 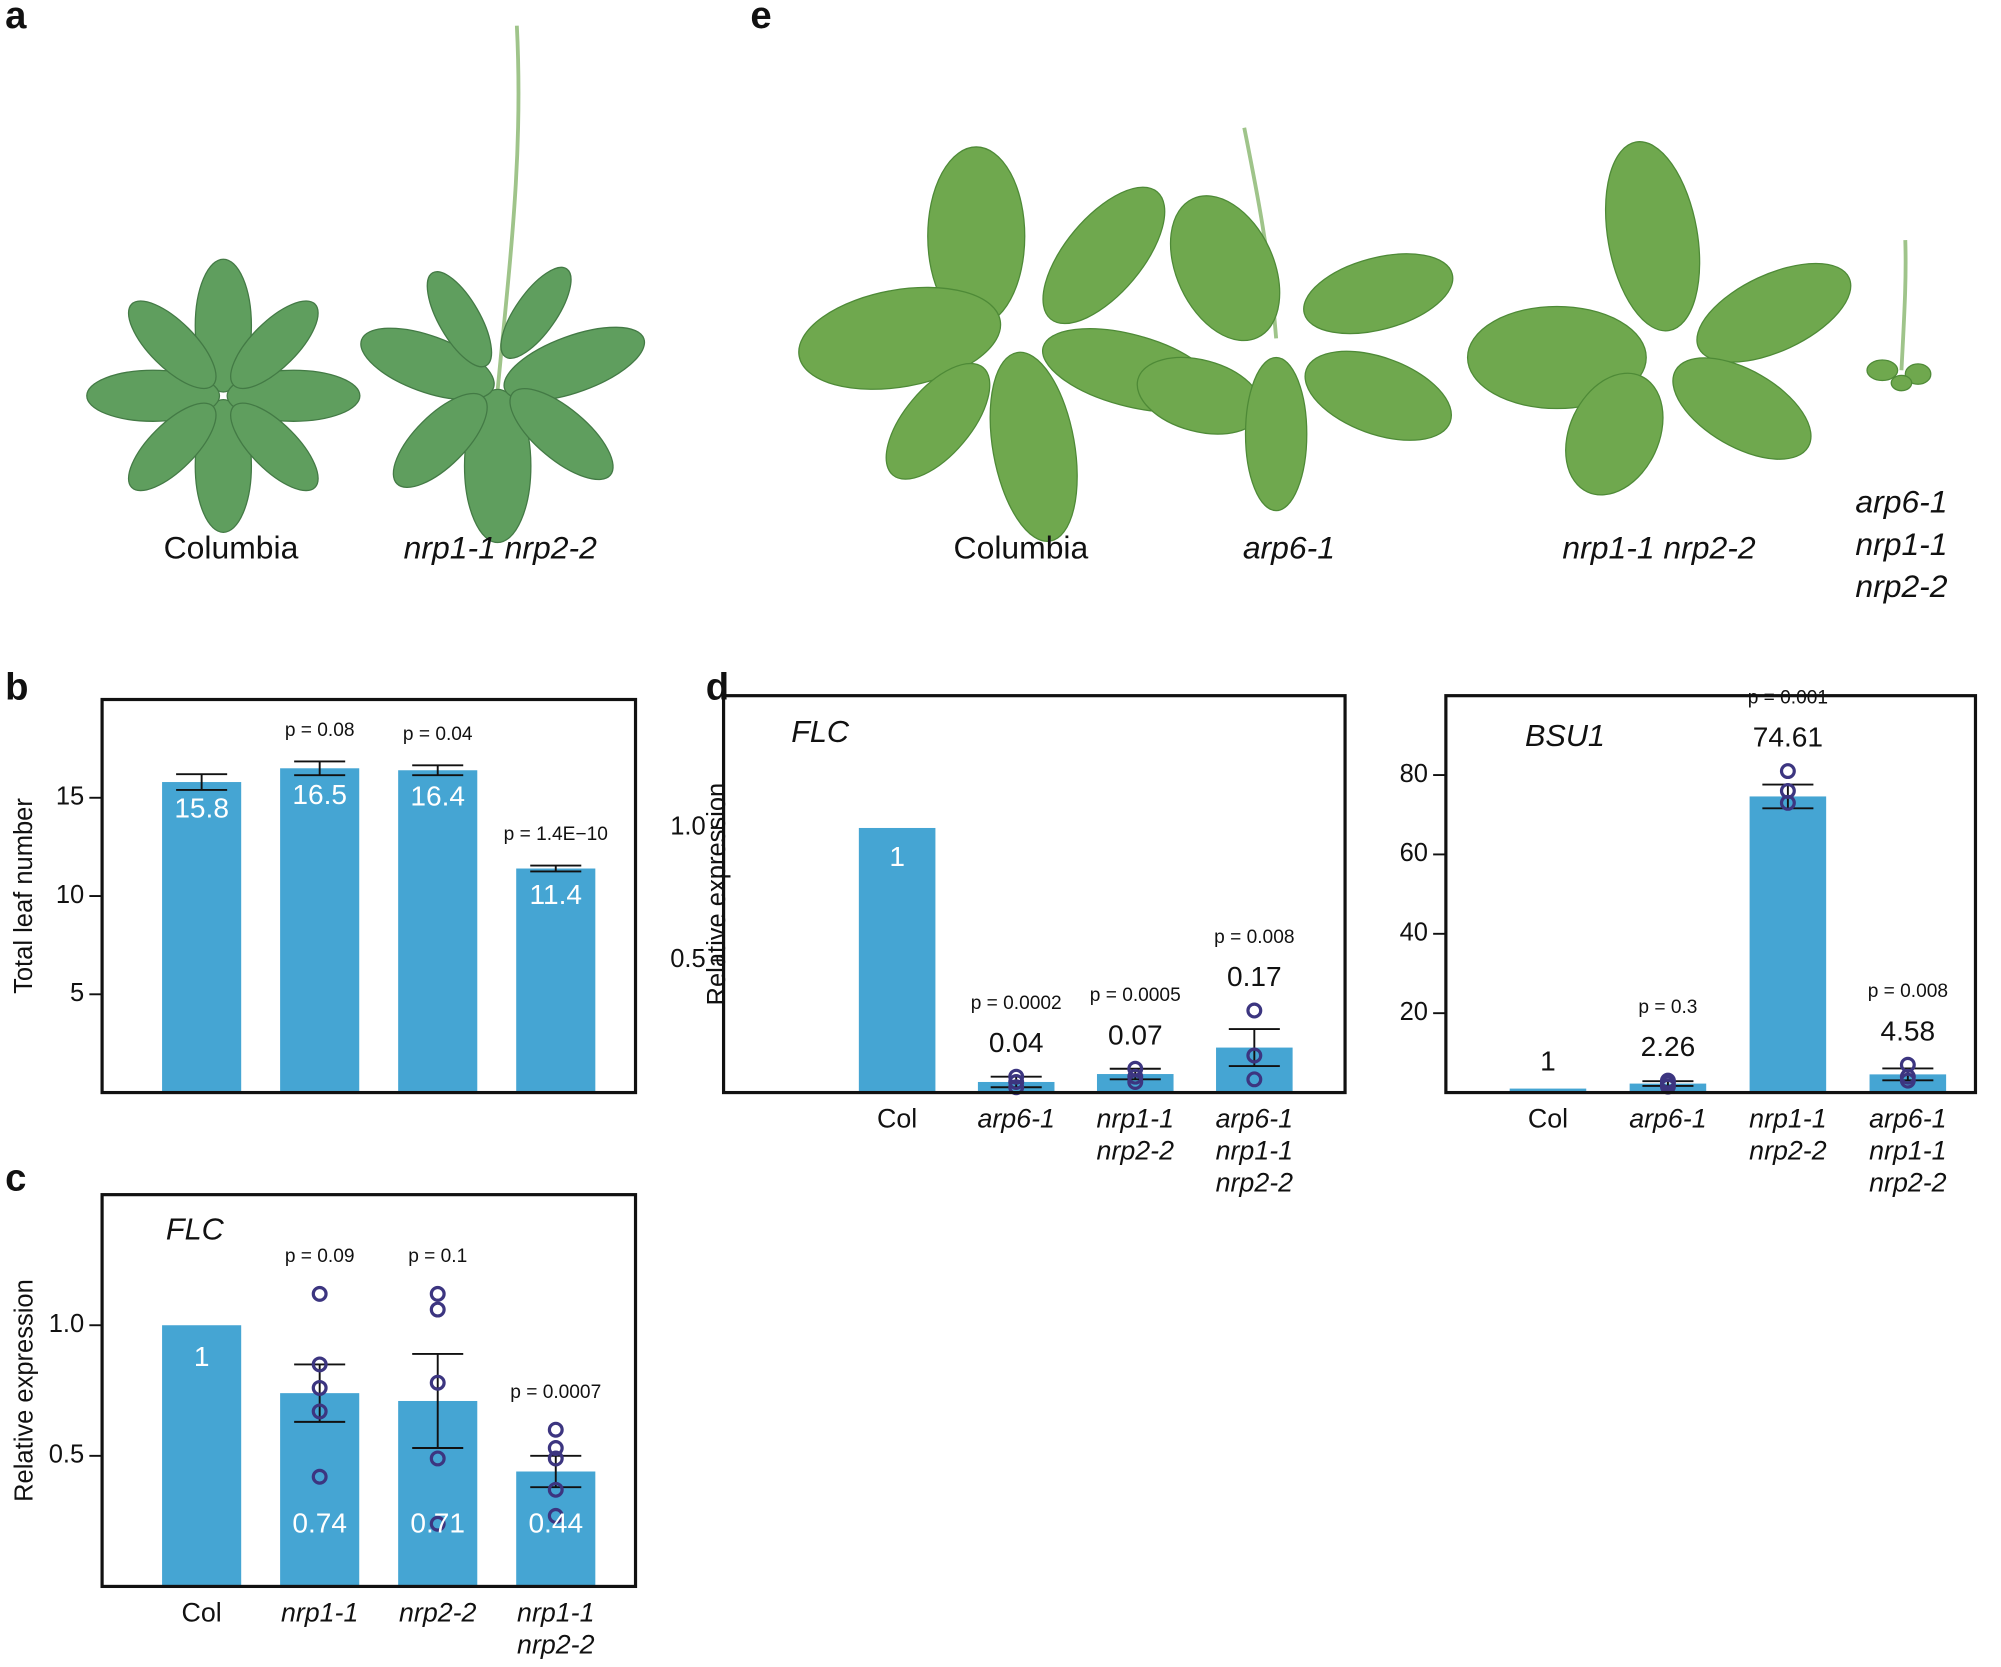 What do you see at coordinates (319, 1523) in the screenshot?
I see `value-label: 0.74` at bounding box center [319, 1523].